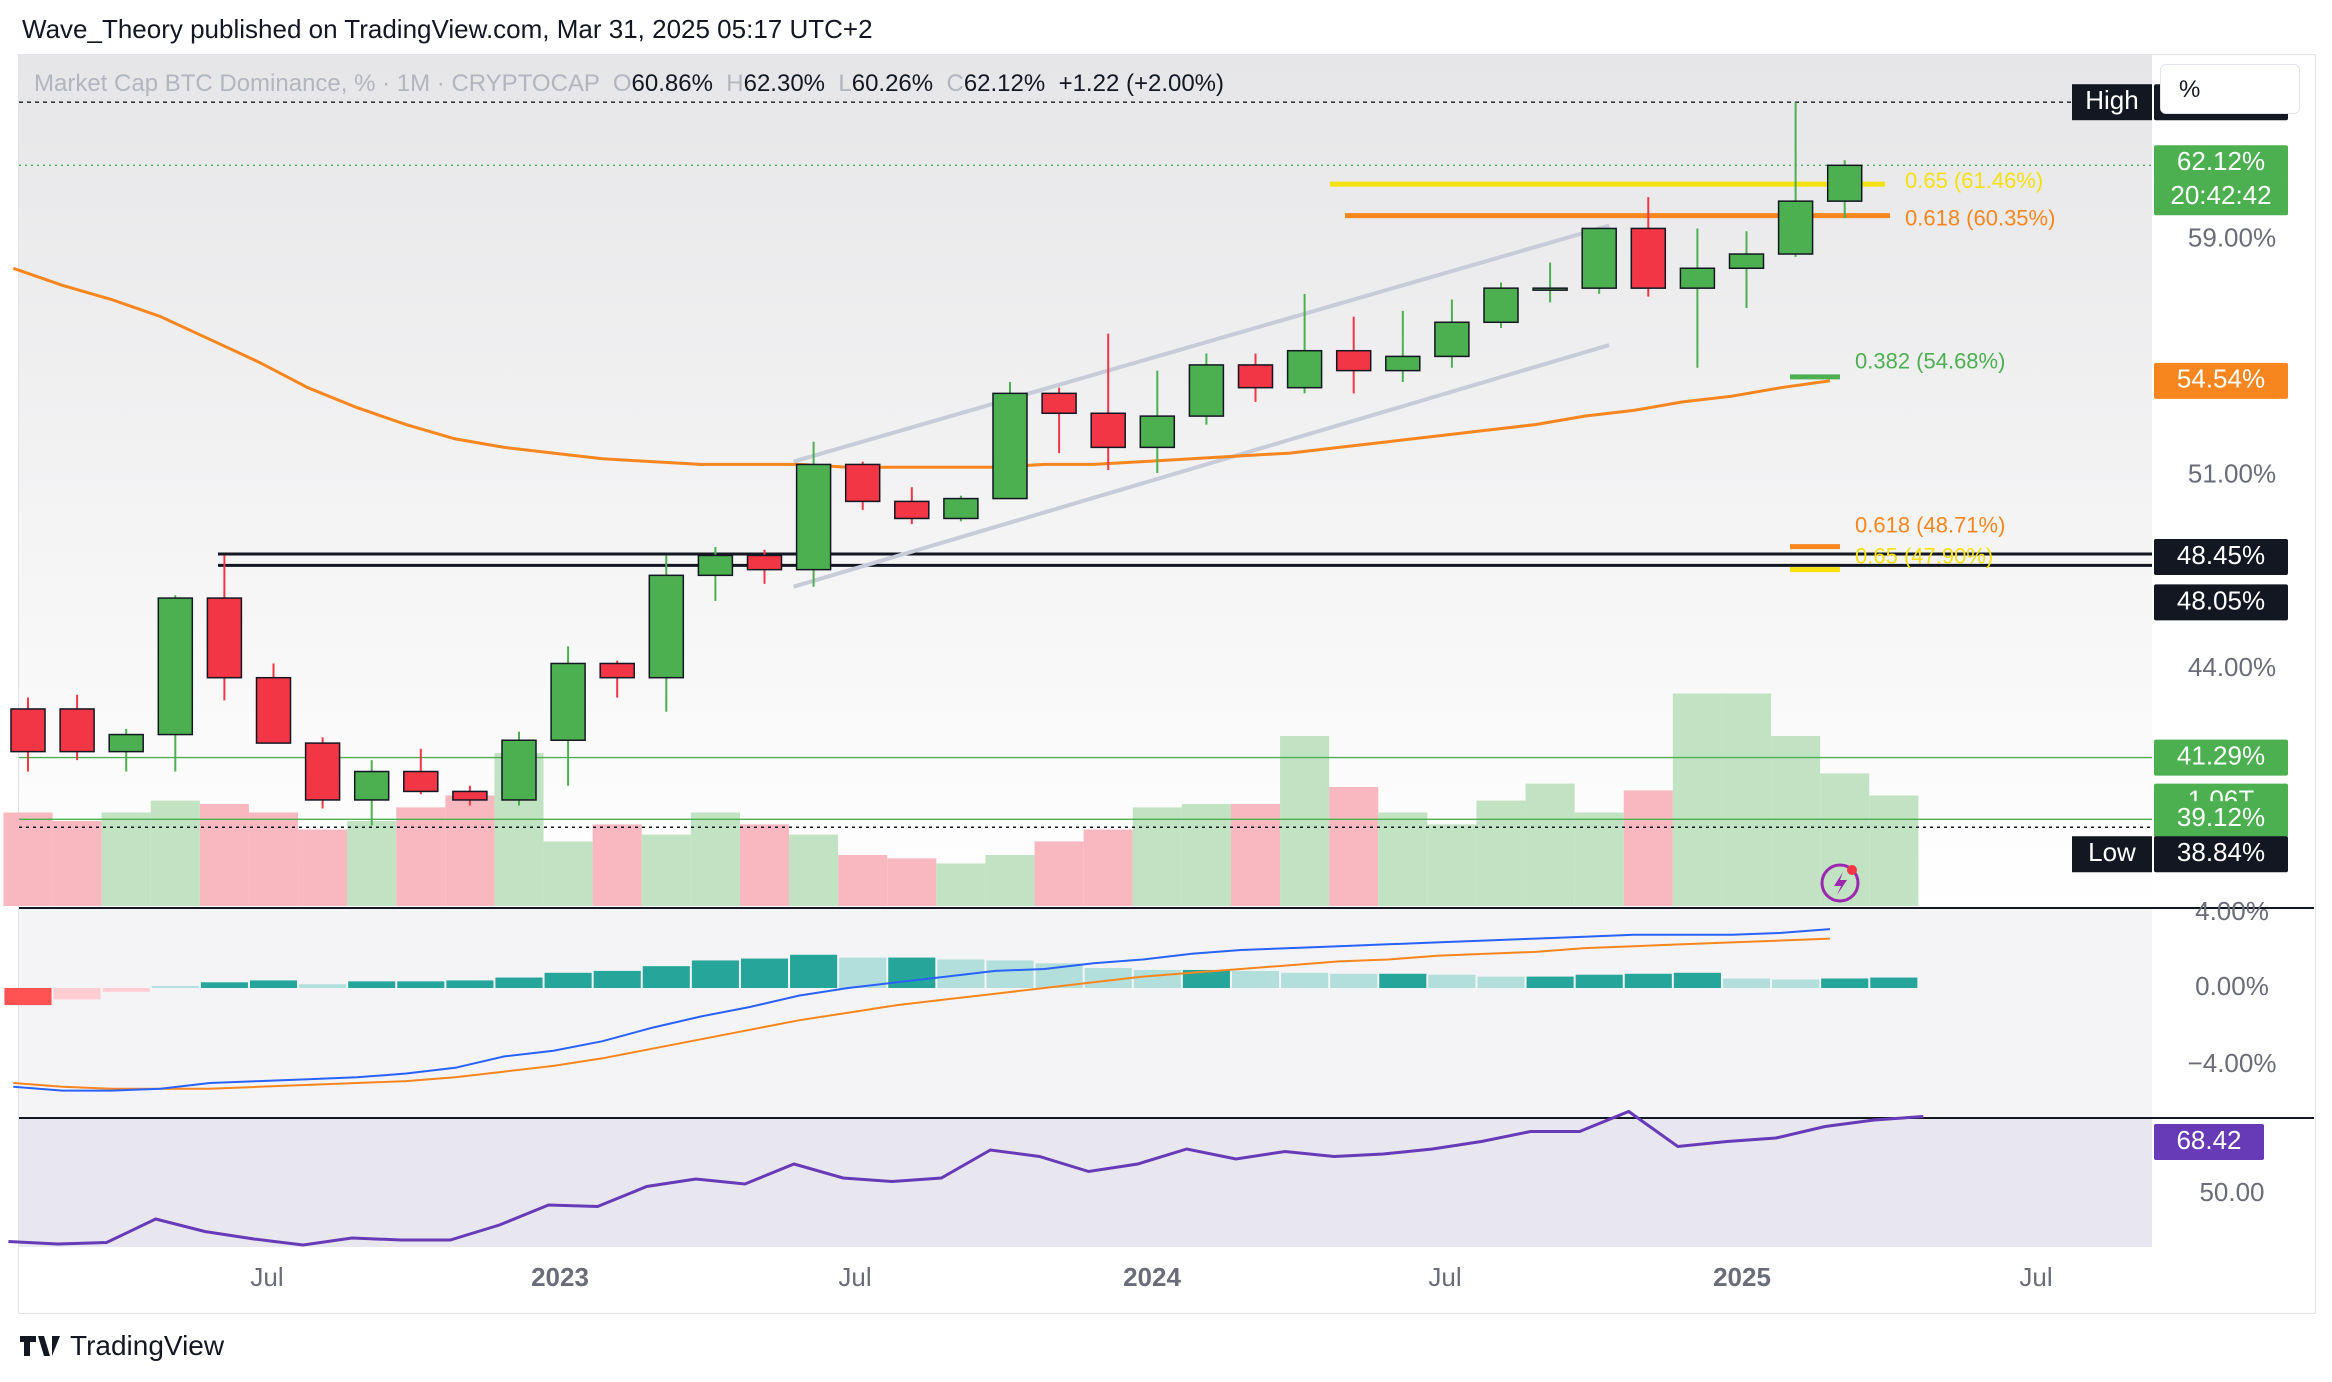 Image resolution: width=2332 pixels, height=1382 pixels. What do you see at coordinates (1930, 361) in the screenshot?
I see `fib-label: 0.382 (54.68%)` at bounding box center [1930, 361].